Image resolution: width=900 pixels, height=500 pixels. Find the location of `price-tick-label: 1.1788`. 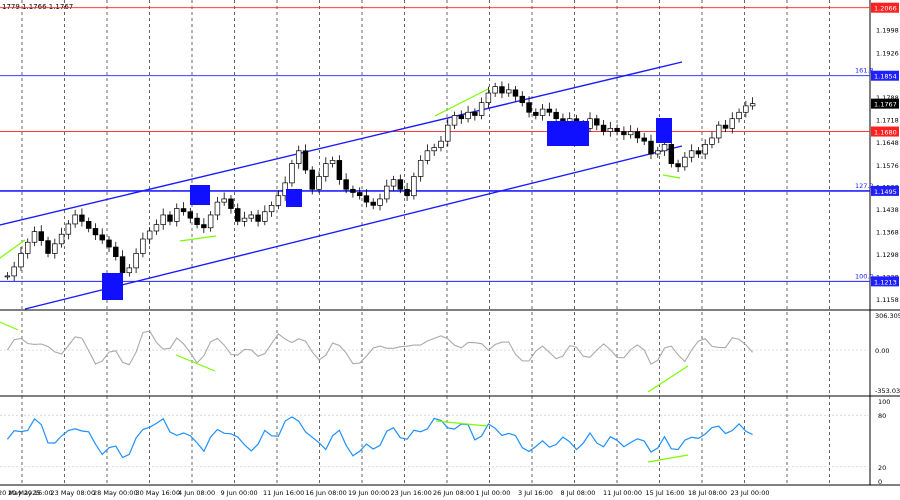

price-tick-label: 1.1788 is located at coordinates (887, 98).